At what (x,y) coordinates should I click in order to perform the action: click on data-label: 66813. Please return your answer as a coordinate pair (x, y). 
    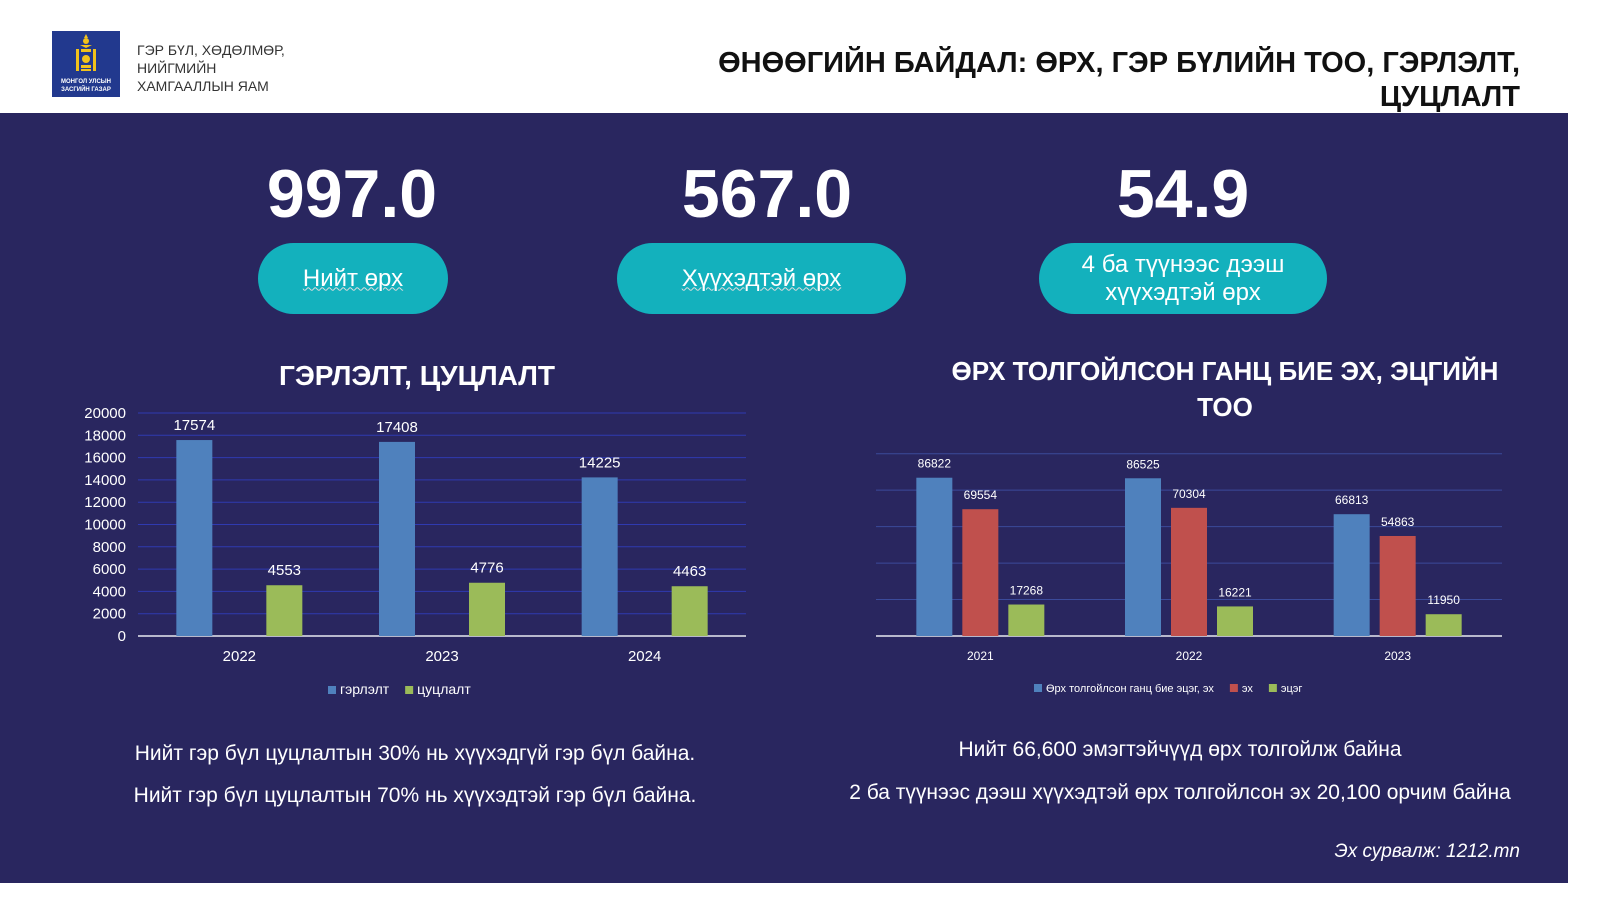
    Looking at the image, I should click on (1352, 500).